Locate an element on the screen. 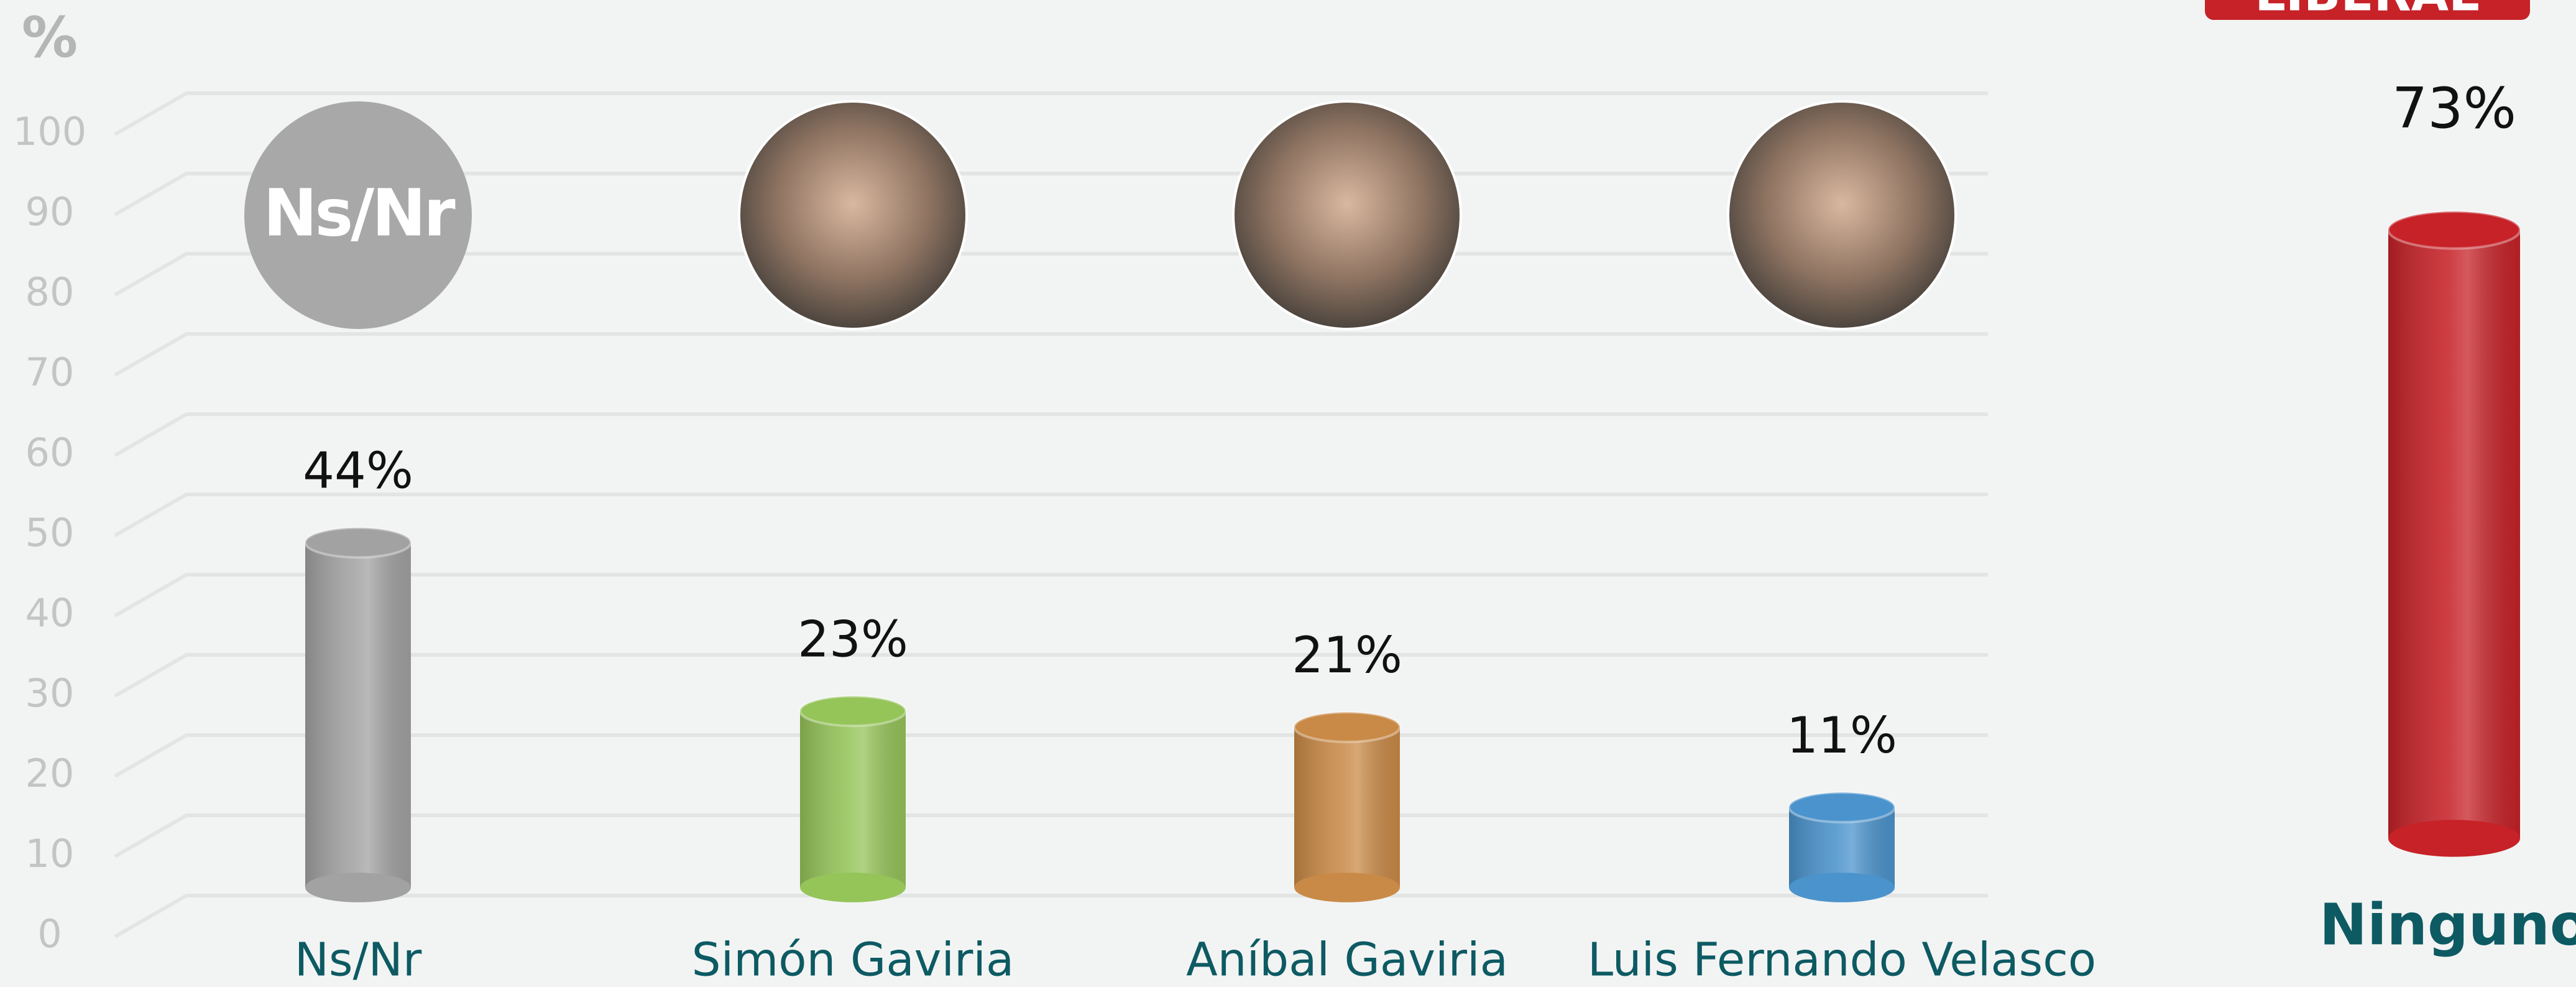 The height and width of the screenshot is (987, 2576). value-label: 21% is located at coordinates (1347, 655).